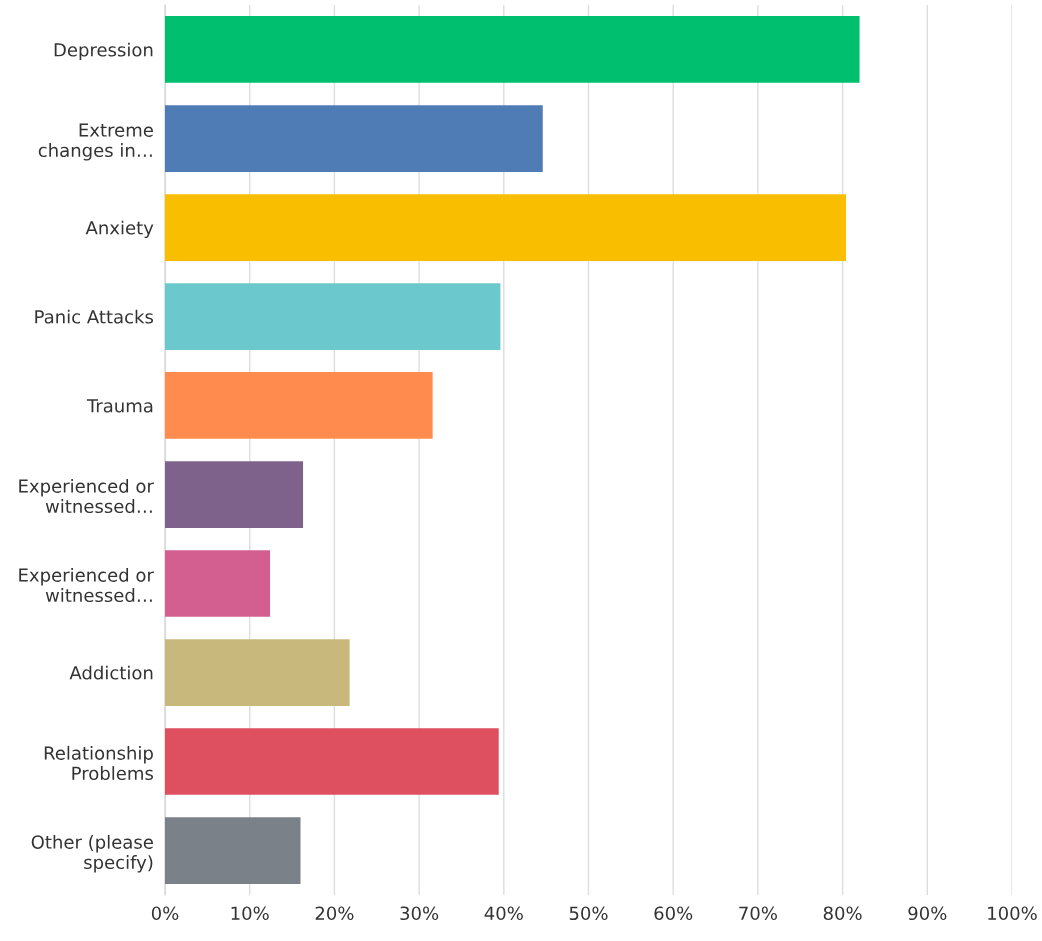 This screenshot has width=1042, height=941. What do you see at coordinates (119, 229) in the screenshot?
I see `y-tick-label: Anxiety` at bounding box center [119, 229].